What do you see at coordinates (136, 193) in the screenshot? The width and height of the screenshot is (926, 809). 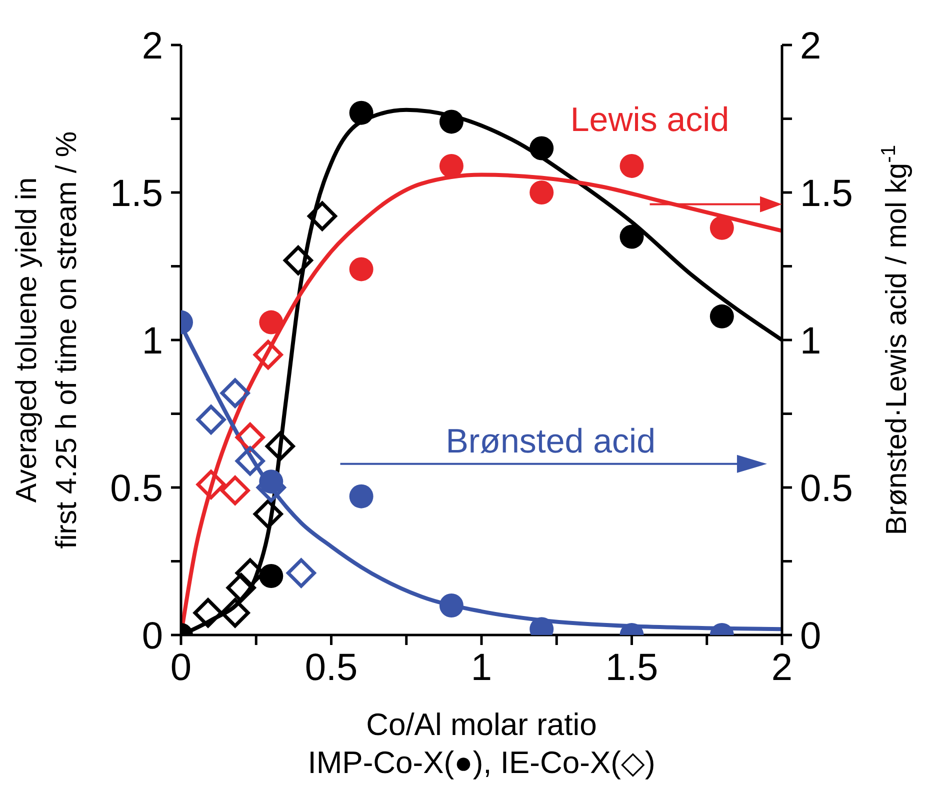 I see `y-tick-label: 1.5` at bounding box center [136, 193].